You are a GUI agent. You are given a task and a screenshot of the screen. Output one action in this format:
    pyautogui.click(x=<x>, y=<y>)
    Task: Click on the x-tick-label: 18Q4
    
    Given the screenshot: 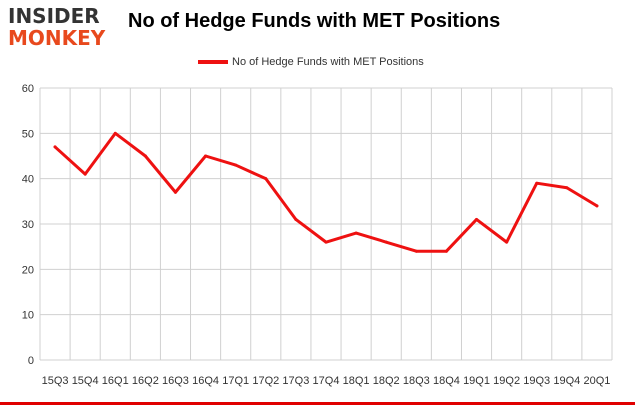 What is the action you would take?
    pyautogui.click(x=446, y=381)
    